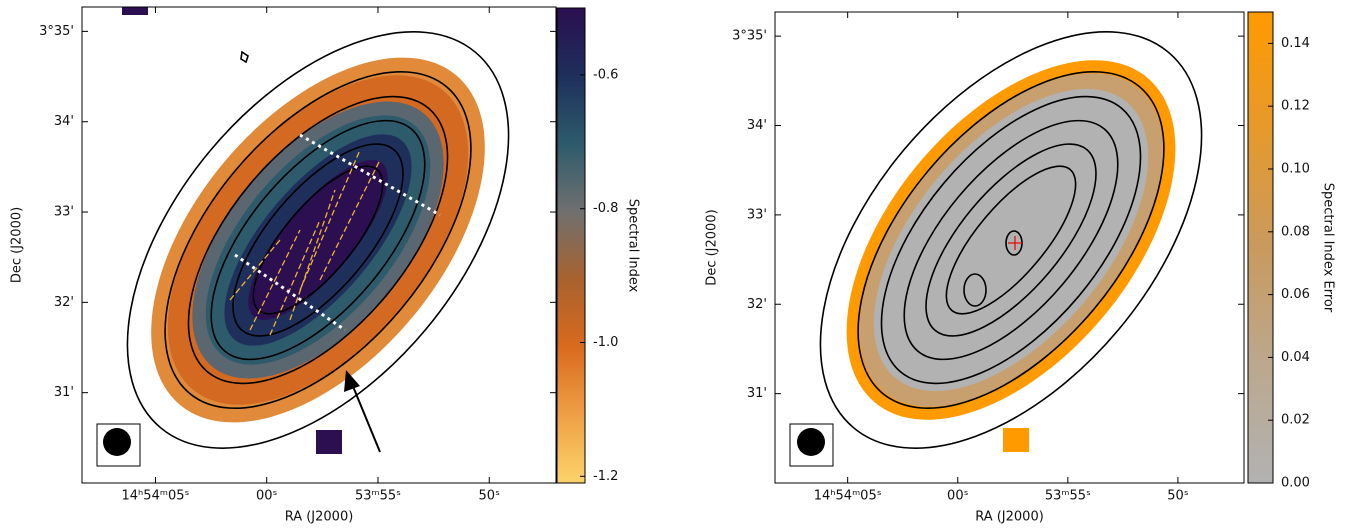 This screenshot has height=531, width=1354. Describe the element at coordinates (605, 476) in the screenshot. I see `colorbar-tick-label: -1.2` at that location.